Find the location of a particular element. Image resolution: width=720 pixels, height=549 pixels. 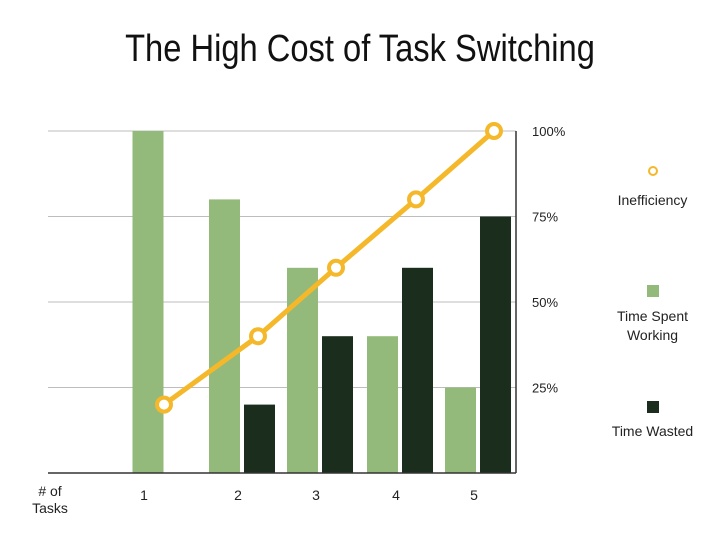

x-tick-label: 2 is located at coordinates (238, 495).